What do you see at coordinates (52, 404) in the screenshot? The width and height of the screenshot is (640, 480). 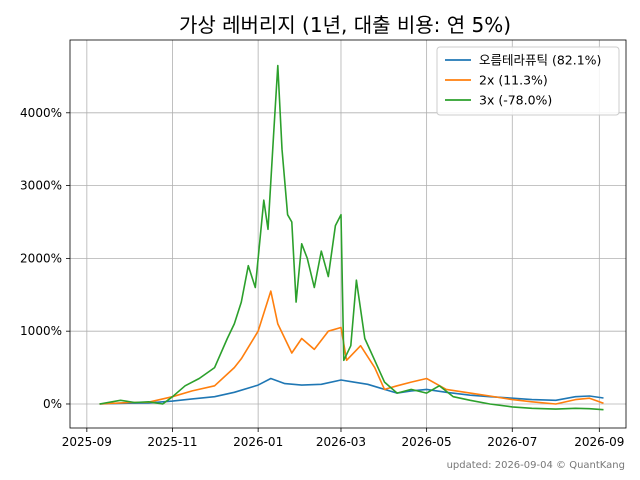 I see `y-tick-label: 0%` at bounding box center [52, 404].